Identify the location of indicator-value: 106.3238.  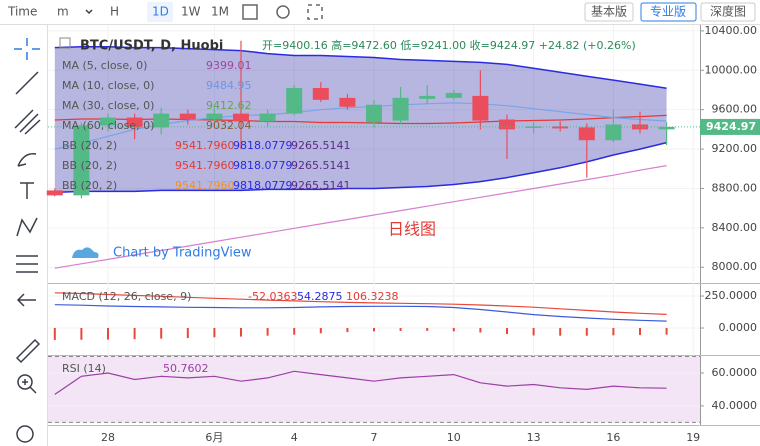
(372, 296).